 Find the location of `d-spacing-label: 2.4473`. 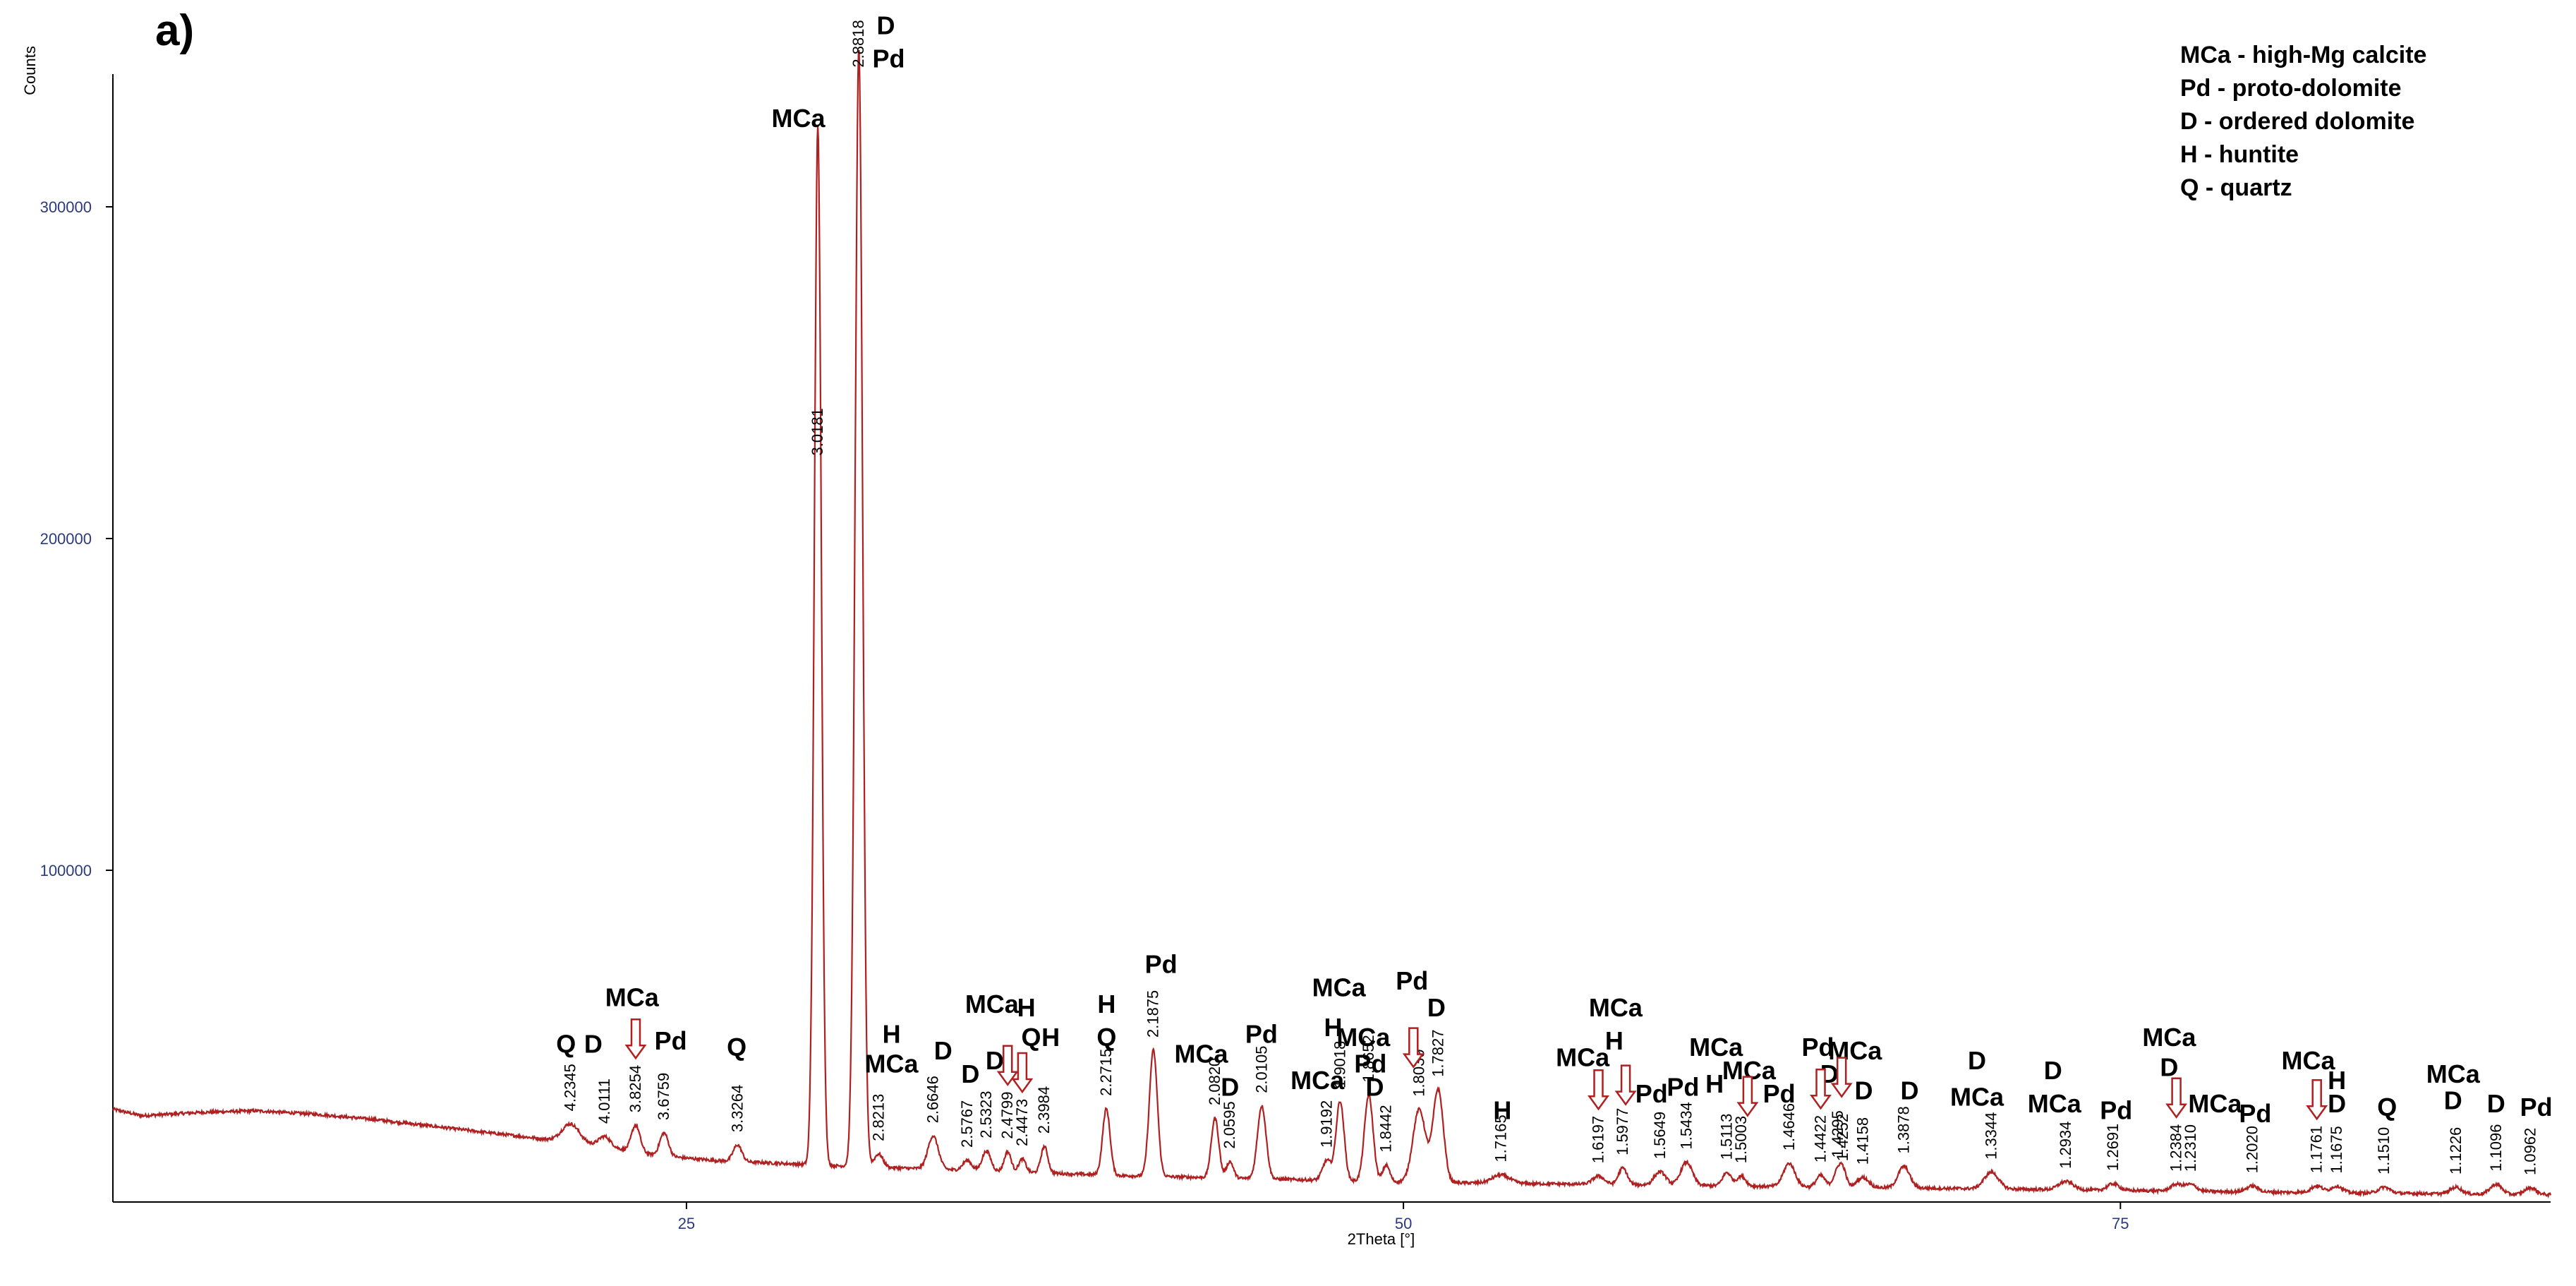

d-spacing-label: 2.4473 is located at coordinates (1022, 1122).